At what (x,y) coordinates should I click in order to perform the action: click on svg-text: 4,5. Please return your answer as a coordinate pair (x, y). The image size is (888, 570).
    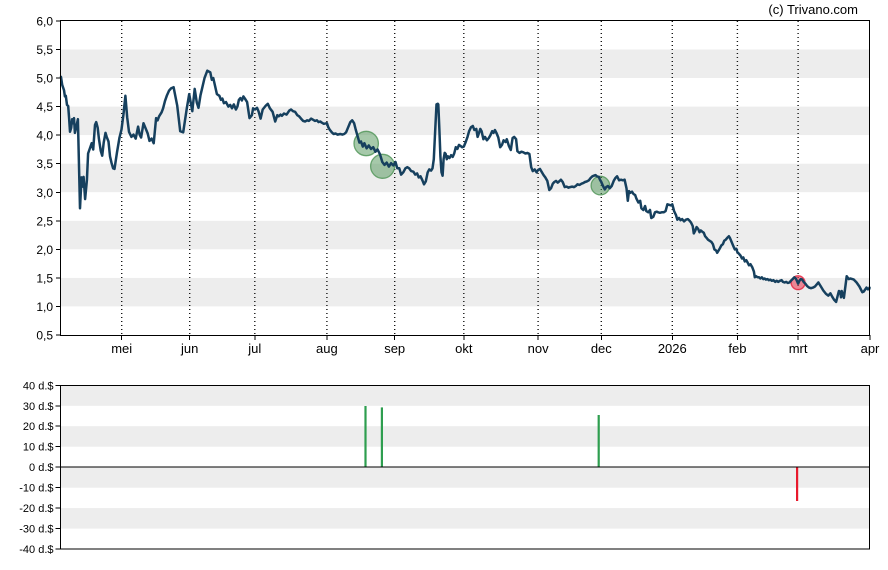
    Looking at the image, I should click on (44, 107).